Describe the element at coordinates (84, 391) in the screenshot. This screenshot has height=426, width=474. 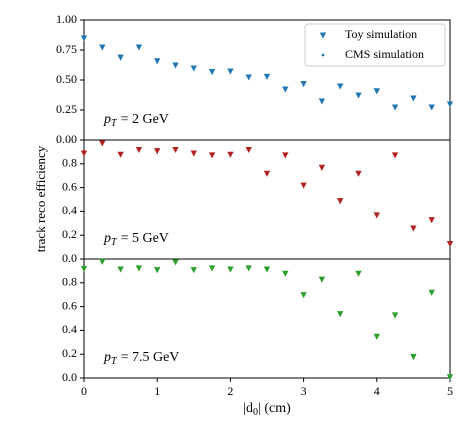
I see `x-tick-label: 0` at that location.